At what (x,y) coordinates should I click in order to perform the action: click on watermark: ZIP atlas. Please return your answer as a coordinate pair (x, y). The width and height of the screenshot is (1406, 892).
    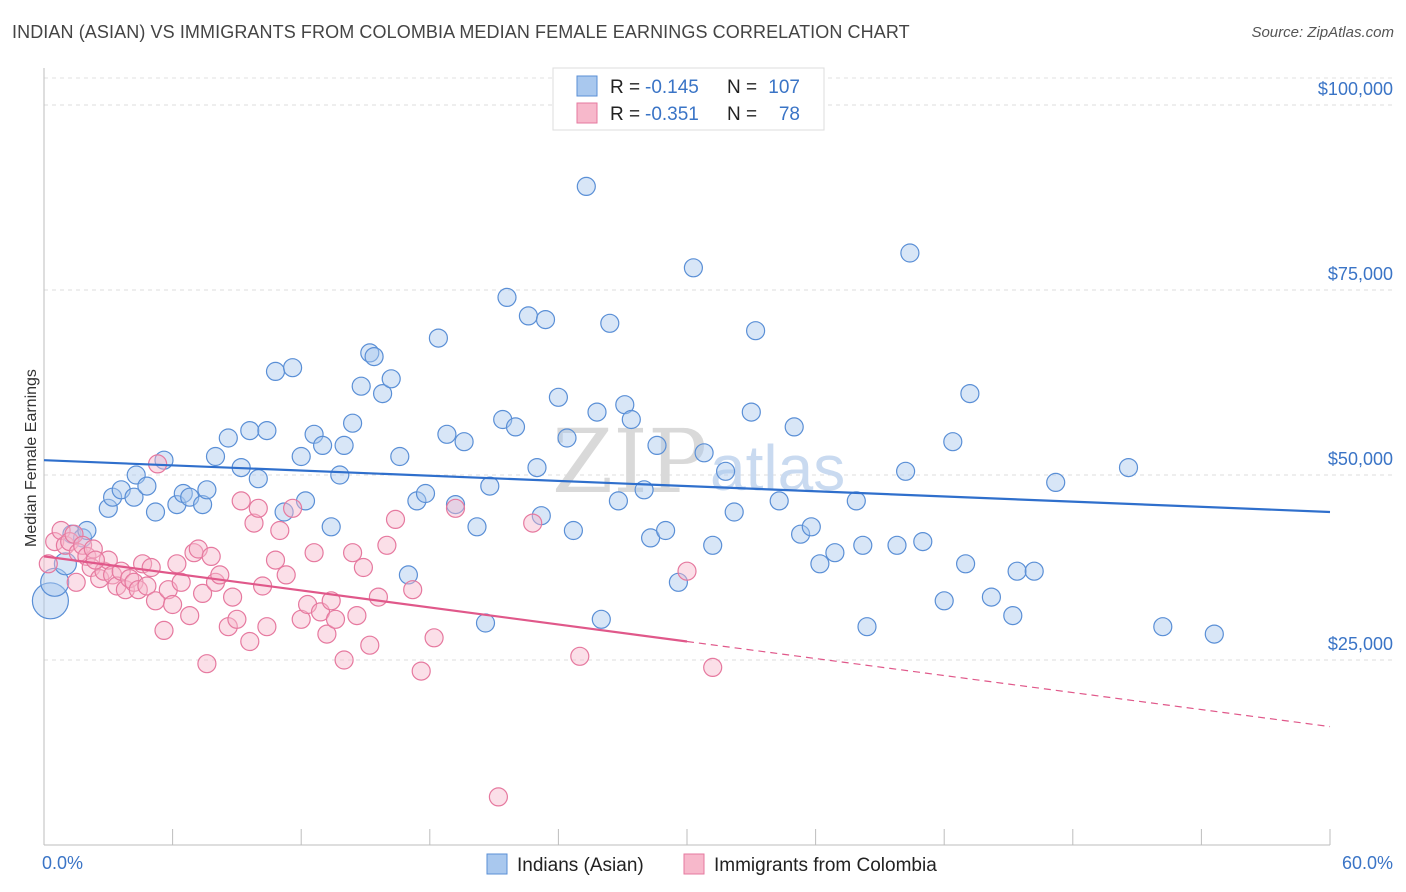
    Looking at the image, I should click on (698, 461).